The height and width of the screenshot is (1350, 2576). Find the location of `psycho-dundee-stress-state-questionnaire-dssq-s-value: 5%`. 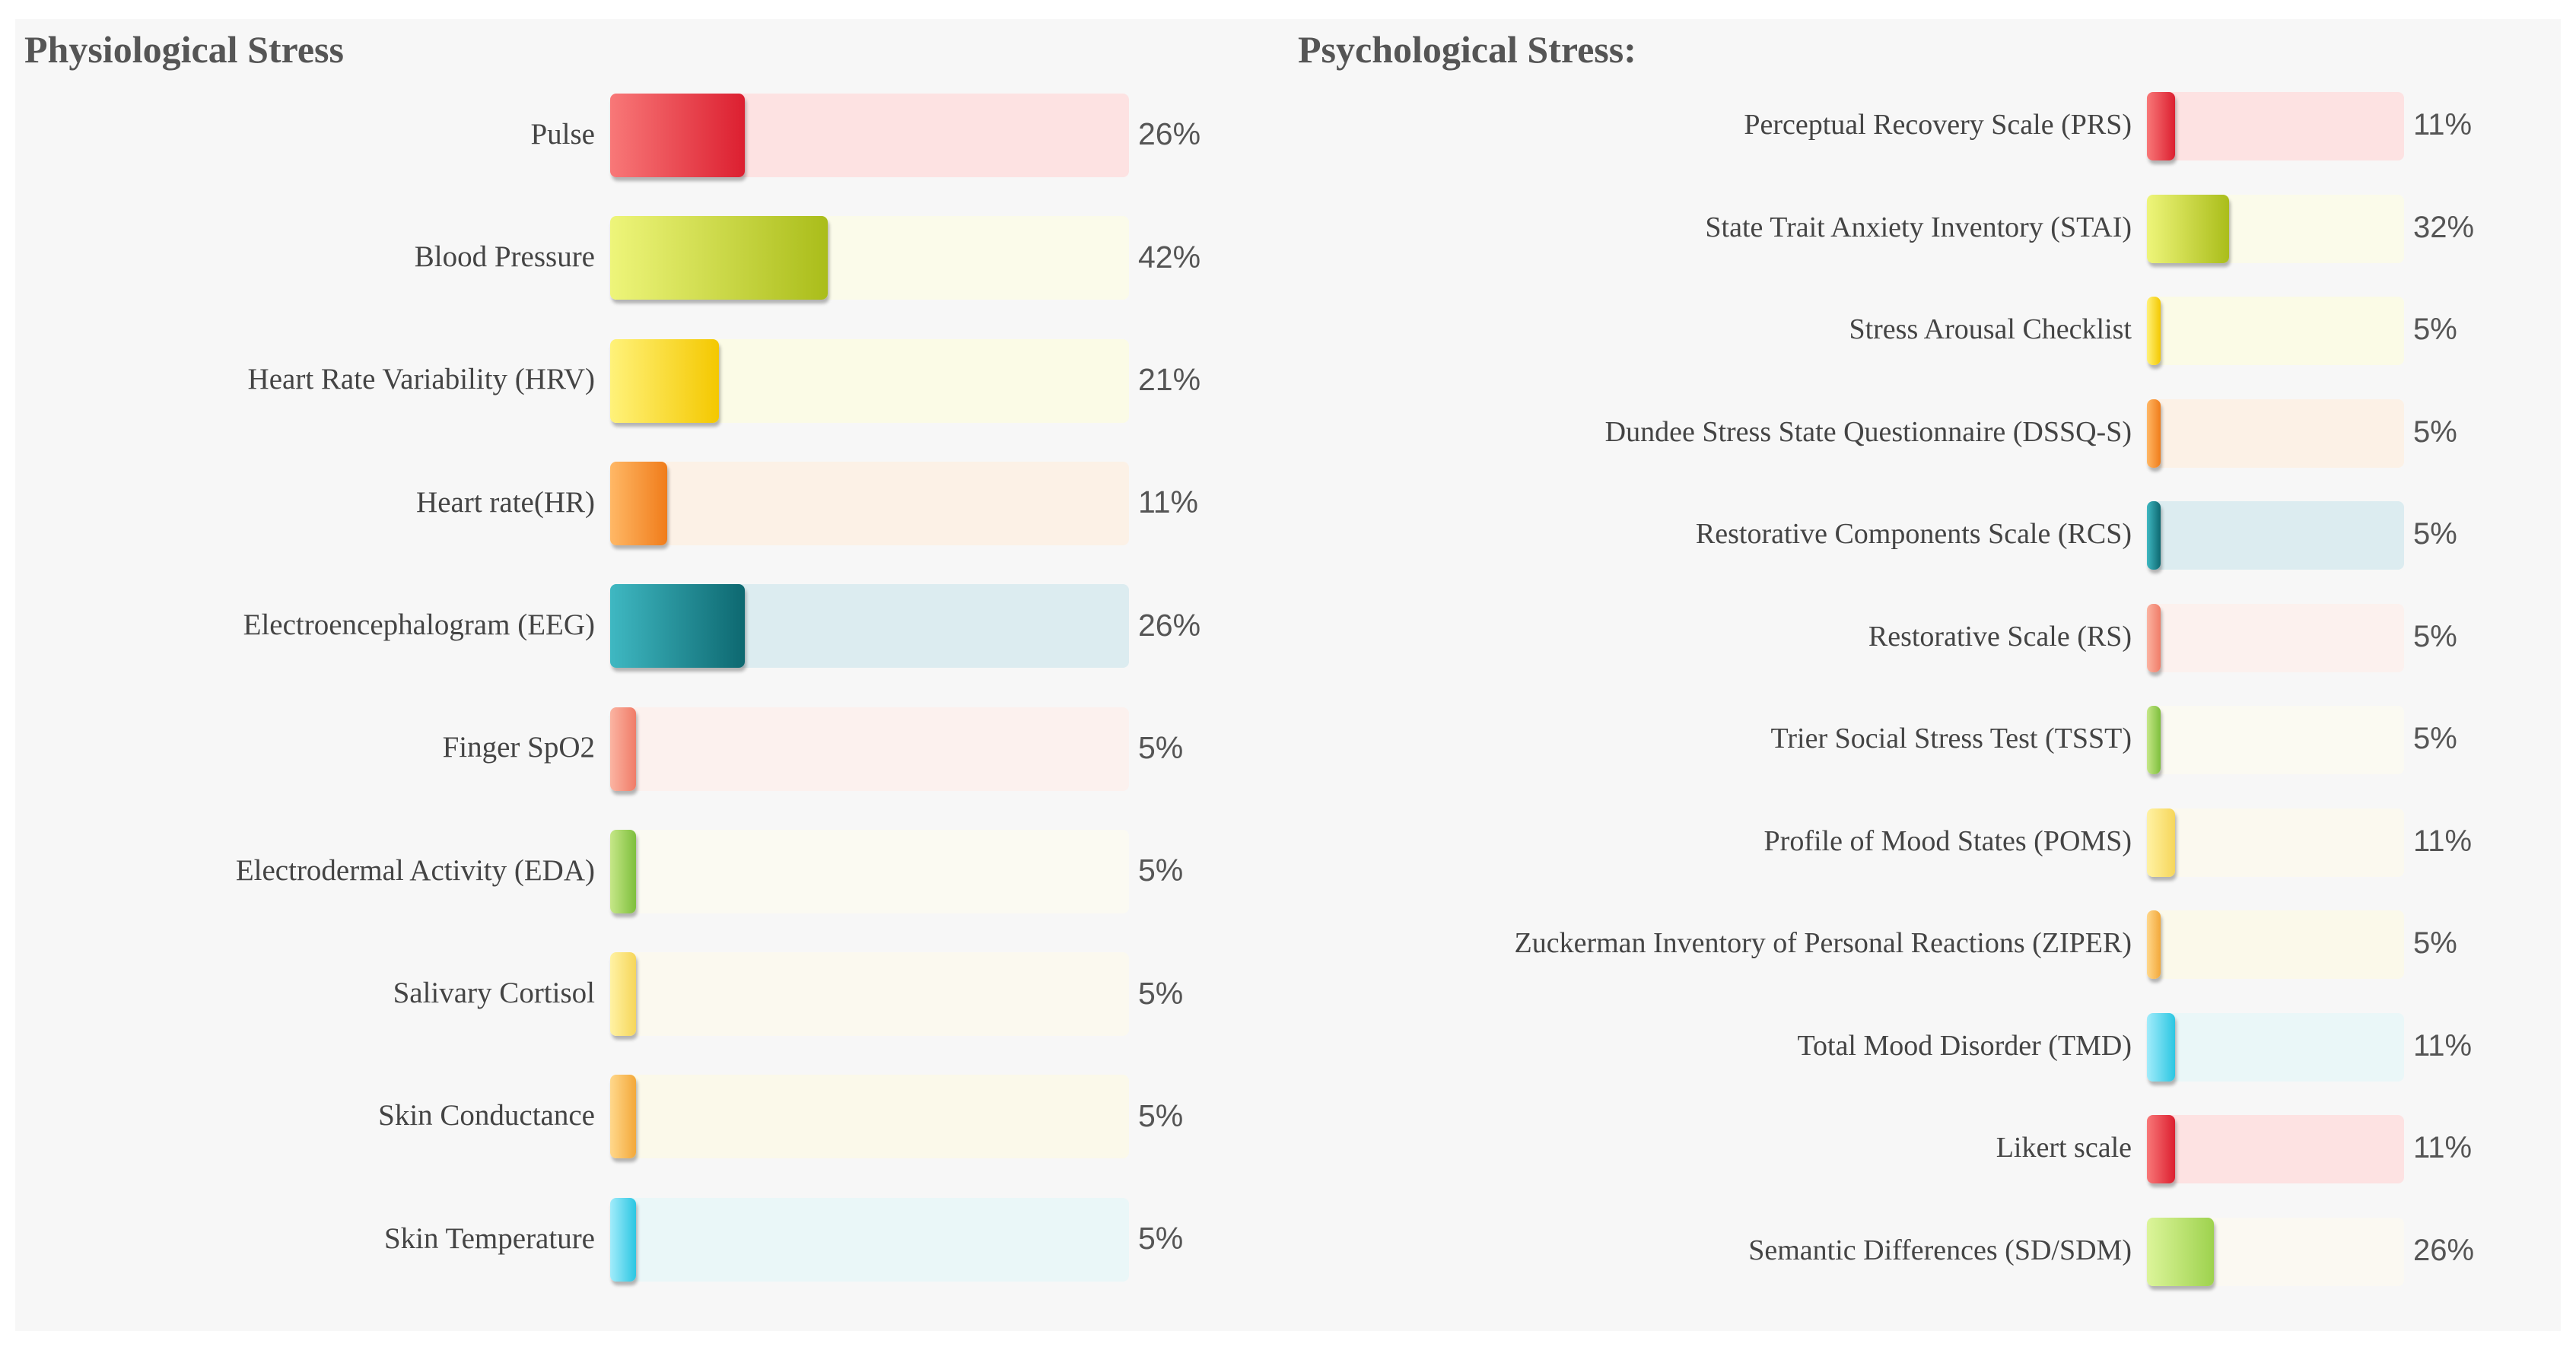

psycho-dundee-stress-state-questionnaire-dssq-s-value: 5% is located at coordinates (2435, 432).